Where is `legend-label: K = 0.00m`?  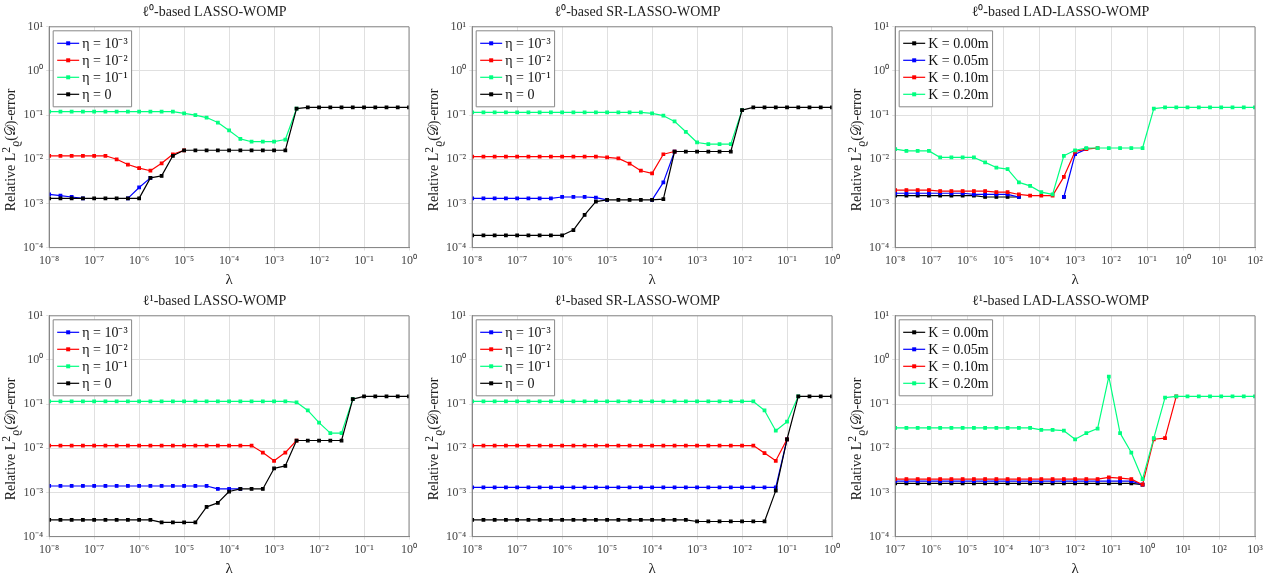 legend-label: K = 0.00m is located at coordinates (958, 43).